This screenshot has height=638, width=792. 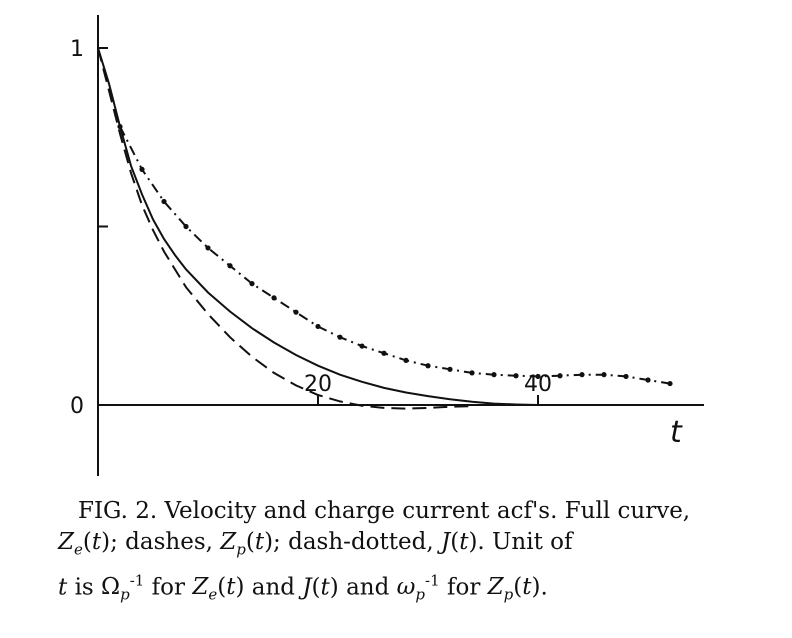 I want to click on caption-for-1: for, so click(x=168, y=587).